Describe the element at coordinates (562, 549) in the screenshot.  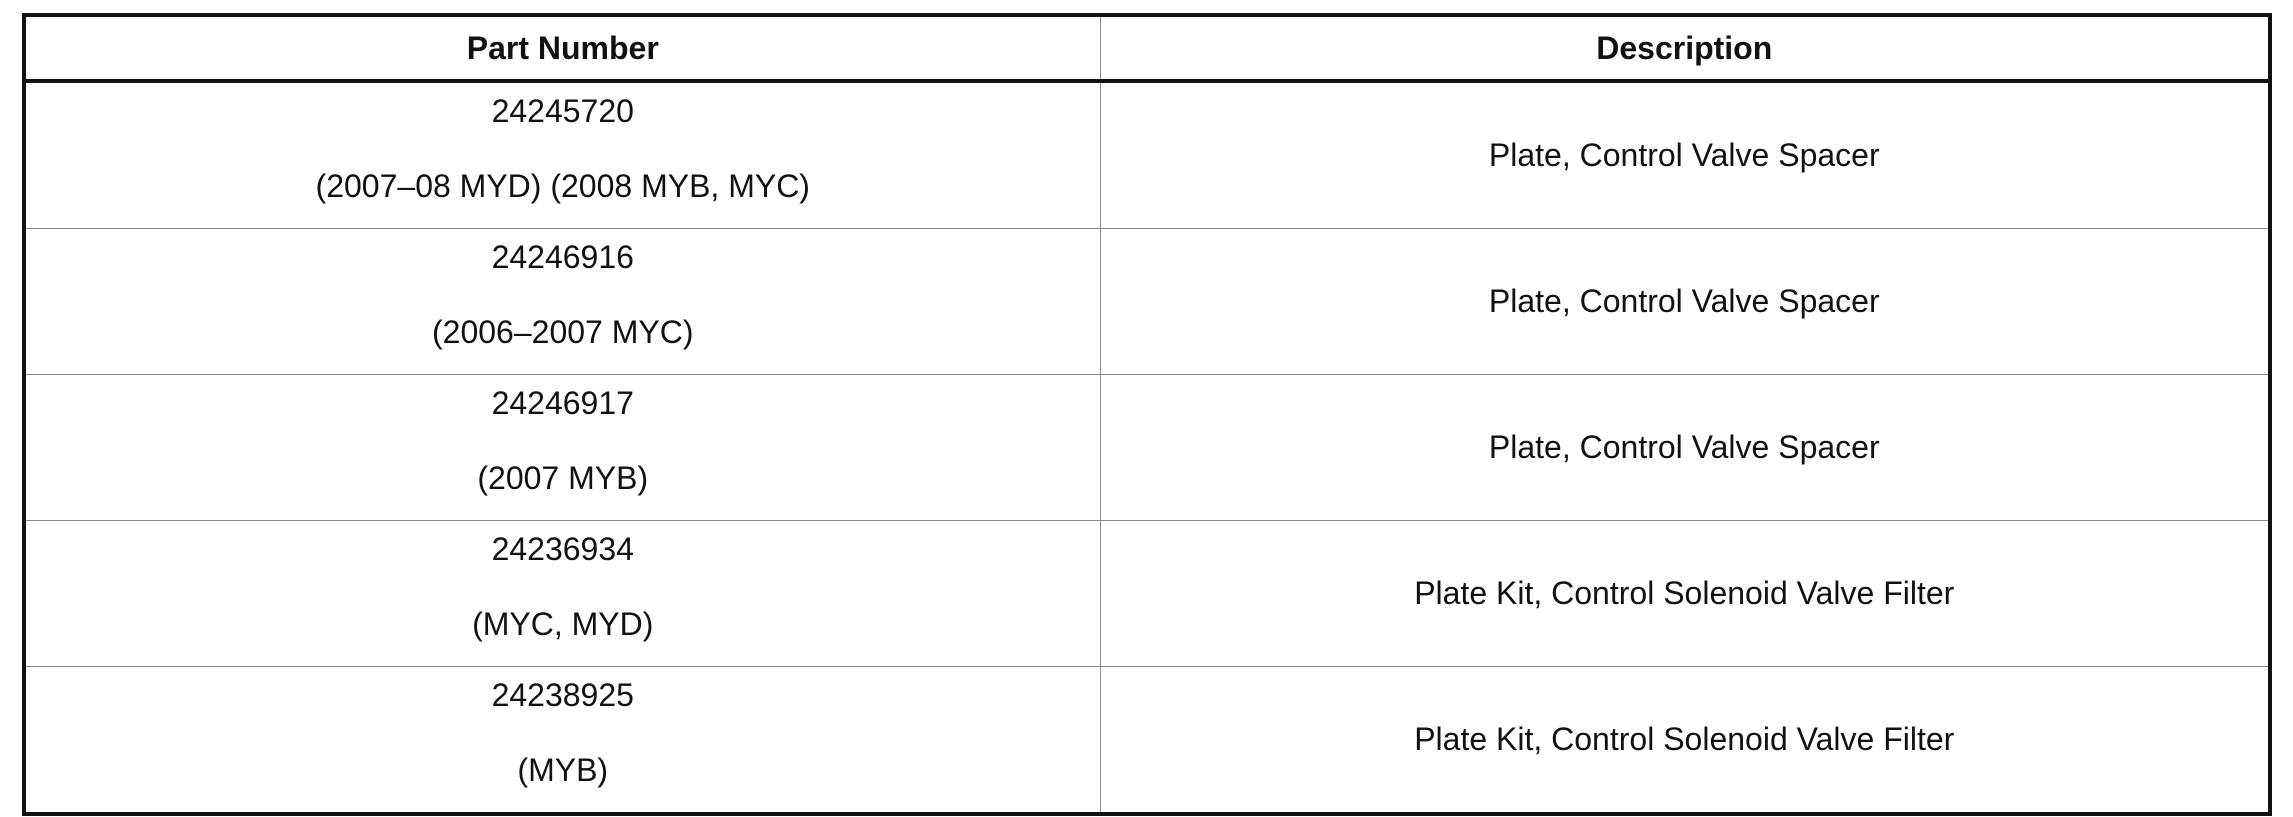
I see `part-number: 24236934` at that location.